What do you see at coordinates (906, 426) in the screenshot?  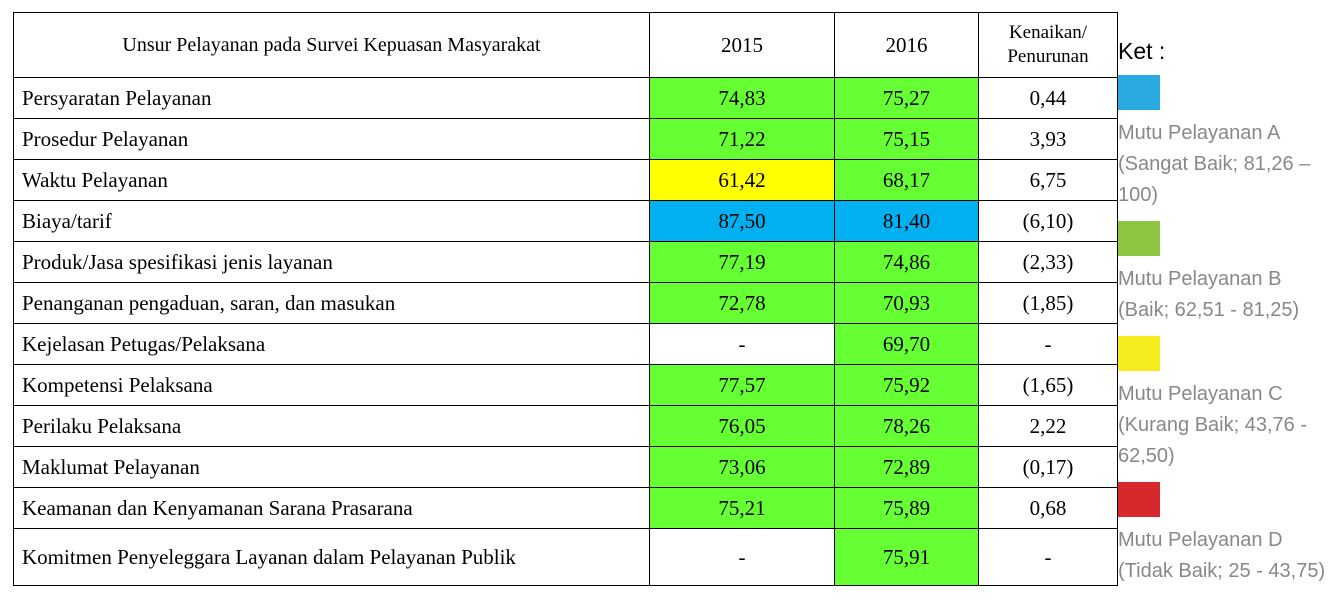 I see `value-cell: 78,26` at bounding box center [906, 426].